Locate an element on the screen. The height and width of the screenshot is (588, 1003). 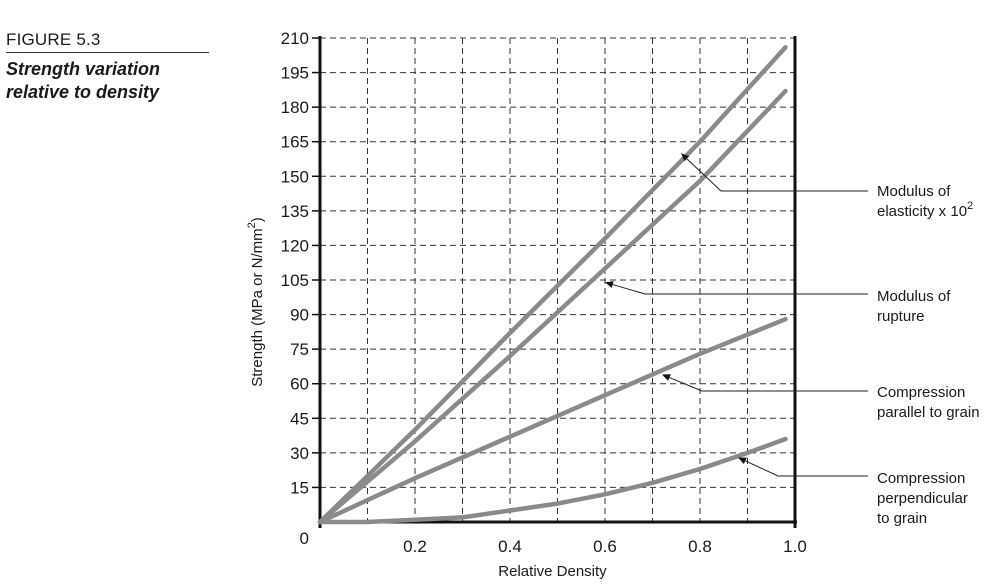
annotation-label: to grain is located at coordinates (902, 518).